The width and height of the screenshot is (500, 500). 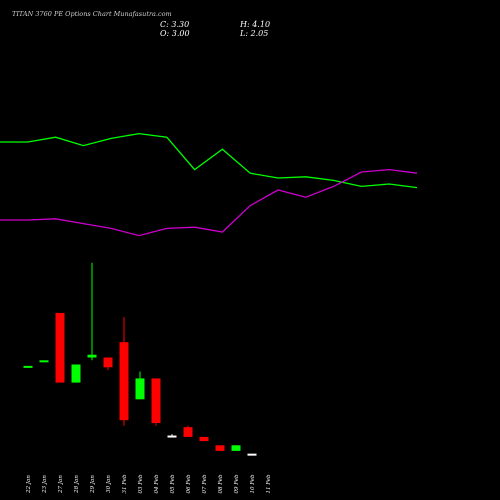 What do you see at coordinates (237, 484) in the screenshot?
I see `x-tick-label: 09 Feb` at bounding box center [237, 484].